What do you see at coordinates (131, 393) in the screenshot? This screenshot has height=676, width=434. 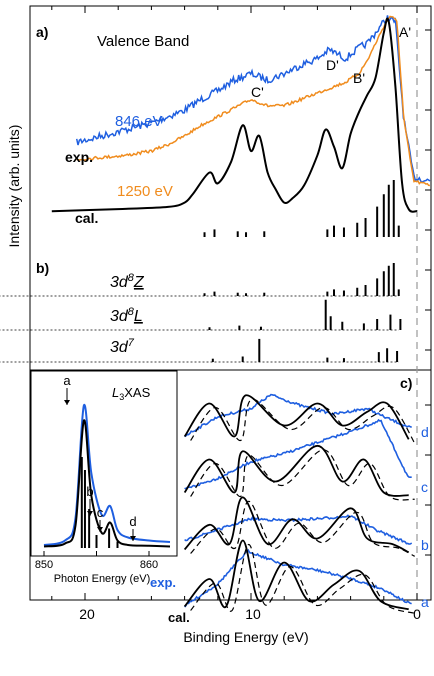 I see `inset-title: L3XAS` at bounding box center [131, 393].